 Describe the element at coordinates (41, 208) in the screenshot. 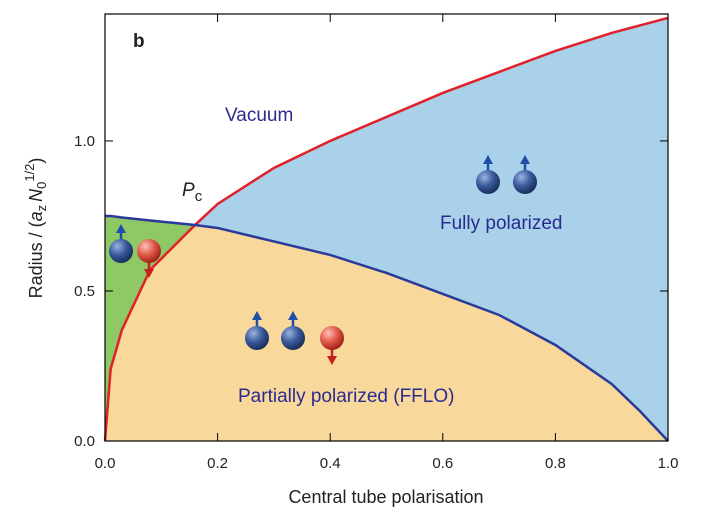

I see `y-label-a-sub: z` at that location.